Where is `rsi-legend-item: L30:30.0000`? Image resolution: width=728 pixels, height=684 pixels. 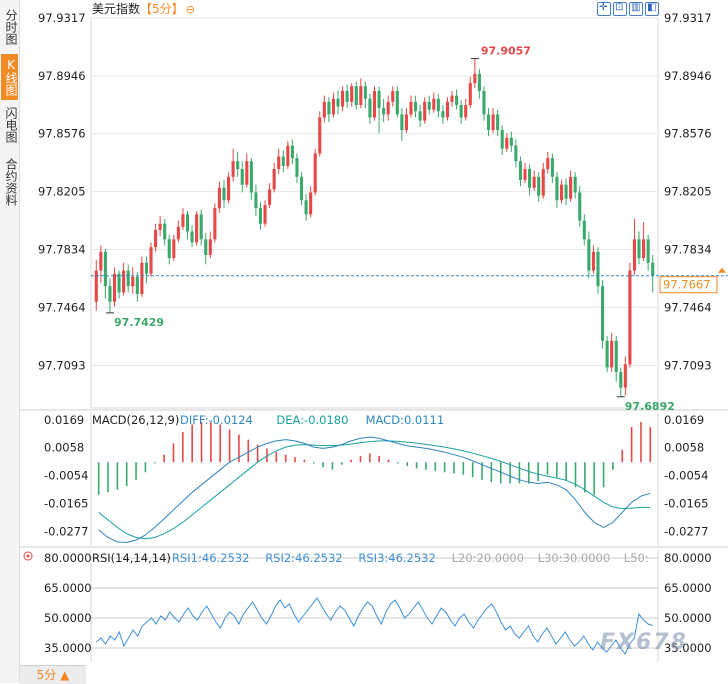 rsi-legend-item: L30:30.0000 is located at coordinates (574, 558).